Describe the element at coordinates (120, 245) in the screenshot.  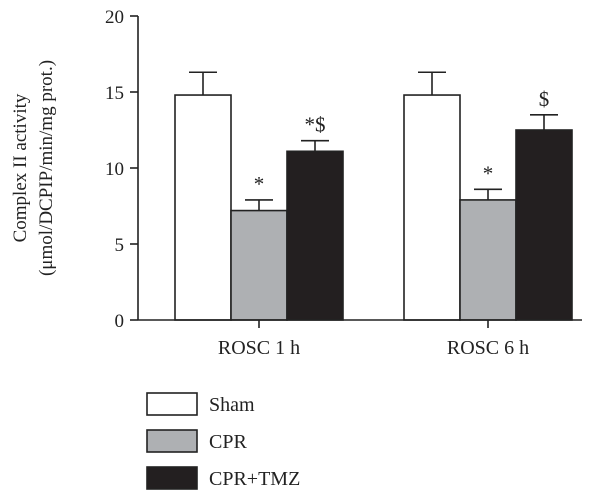
I see `y-tick-label-1: 5` at that location.